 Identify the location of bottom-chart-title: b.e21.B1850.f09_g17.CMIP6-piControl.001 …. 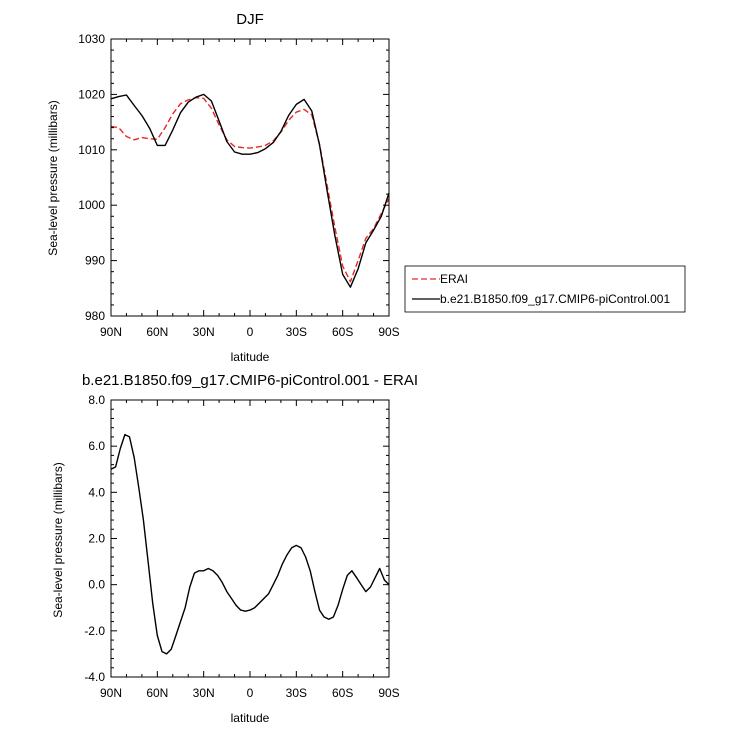
(250, 380).